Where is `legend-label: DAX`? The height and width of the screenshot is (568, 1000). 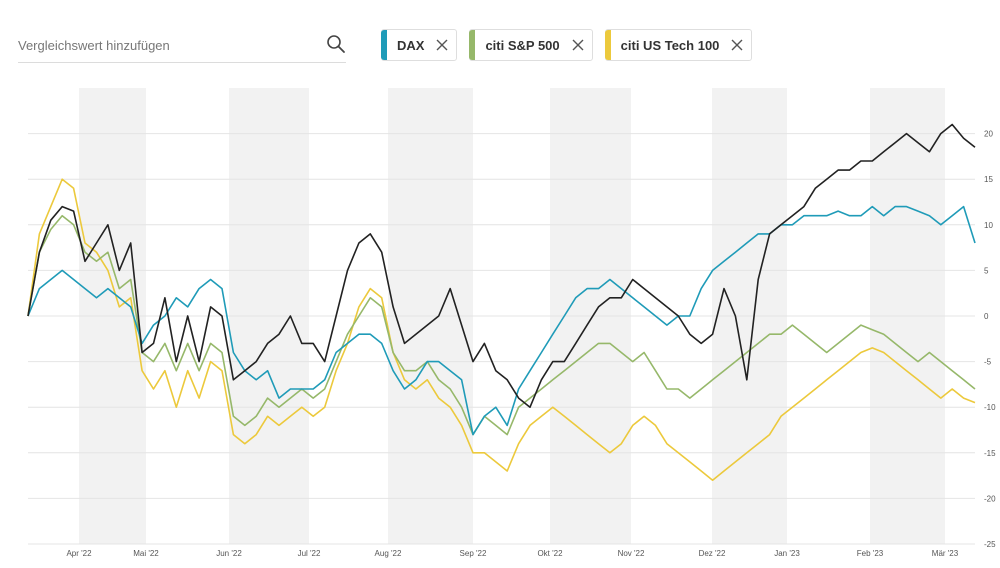 legend-label: DAX is located at coordinates (411, 45).